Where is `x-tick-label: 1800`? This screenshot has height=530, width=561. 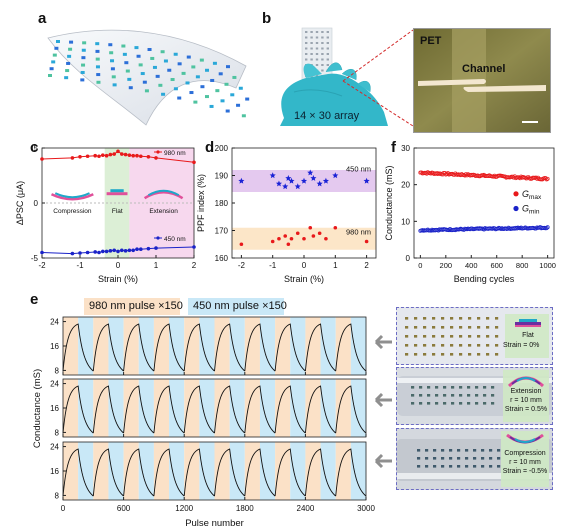 x-tick-label: 1800 is located at coordinates (245, 508).